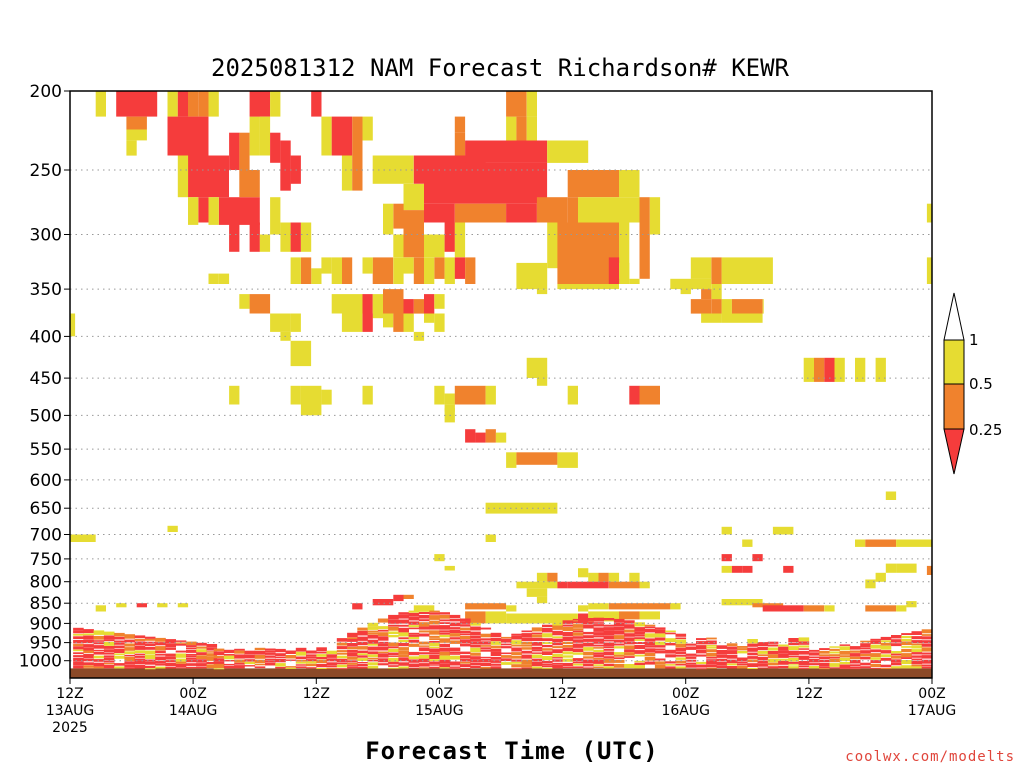 Image resolution: width=1024 pixels, height=768 pixels. Describe the element at coordinates (46, 583) in the screenshot. I see `y-tick-label: 800` at that location.